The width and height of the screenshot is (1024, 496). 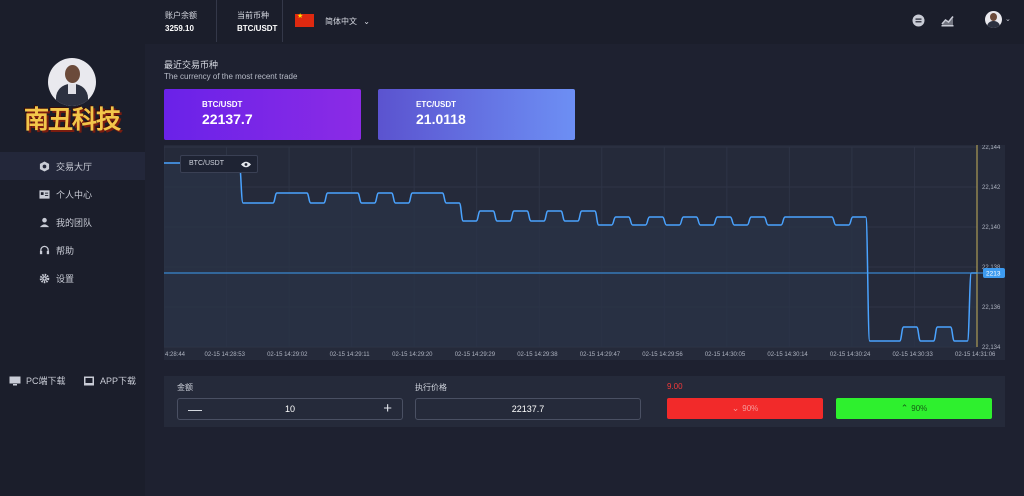 I want to click on sidebar-nav: 交易大厅 个人中心 我的团队 帮助 设置, so click(x=72, y=222).